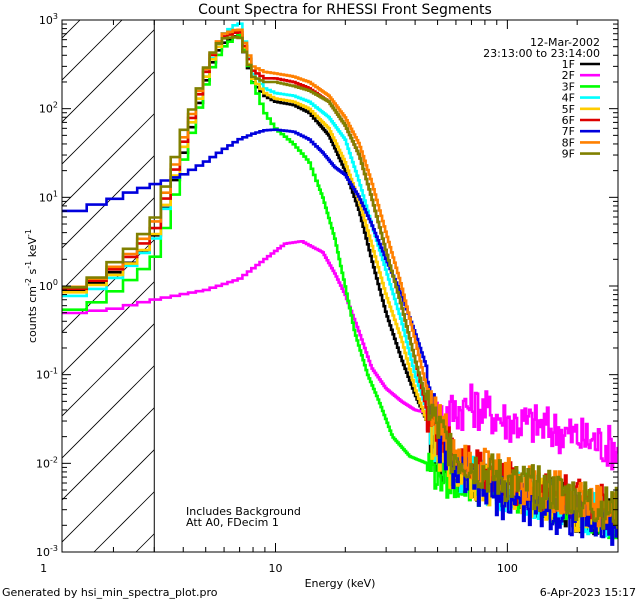  Describe the element at coordinates (568, 154) in the screenshot. I see `legend-label-9F: 9F` at that location.